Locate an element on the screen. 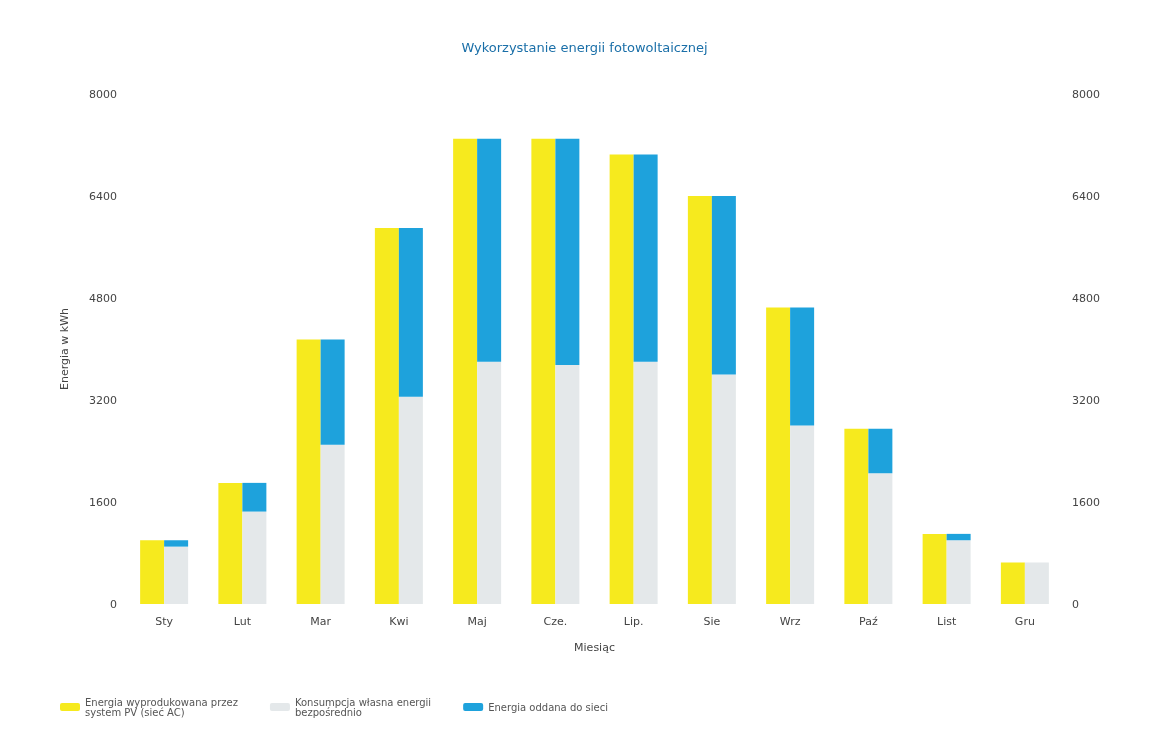 Image resolution: width=1169 pixels, height=740 pixels. y2-tick-label: 6400 is located at coordinates (1086, 196).